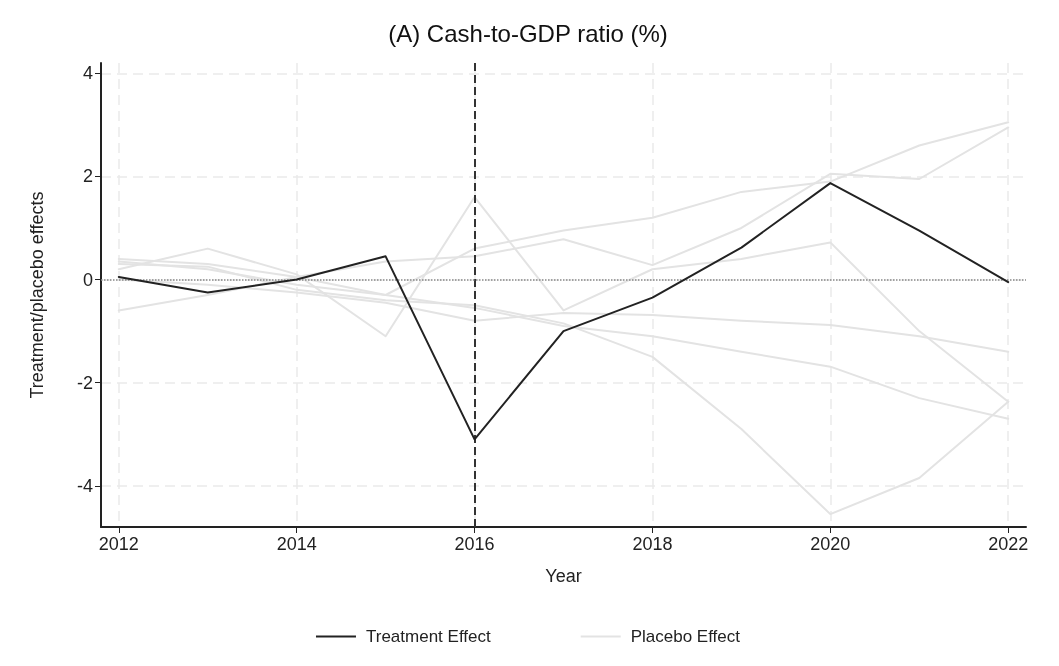 This screenshot has width=1059, height=666. I want to click on x-tick-label: 2020, so click(830, 544).